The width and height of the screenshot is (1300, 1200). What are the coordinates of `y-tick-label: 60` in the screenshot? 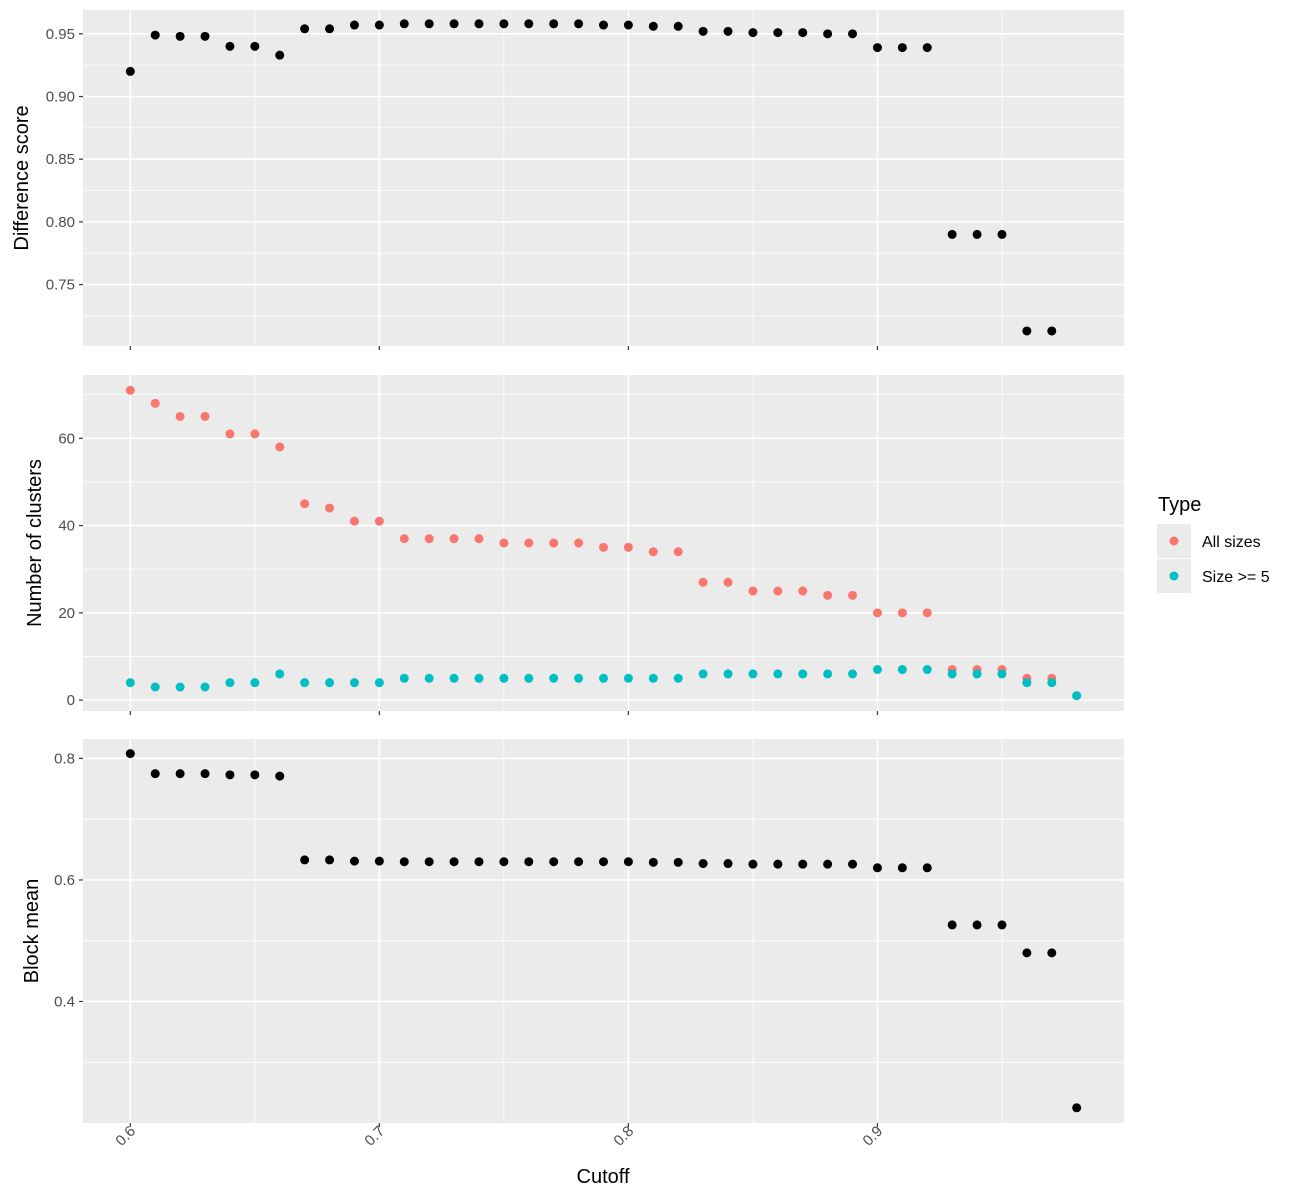 It's located at (66, 438).